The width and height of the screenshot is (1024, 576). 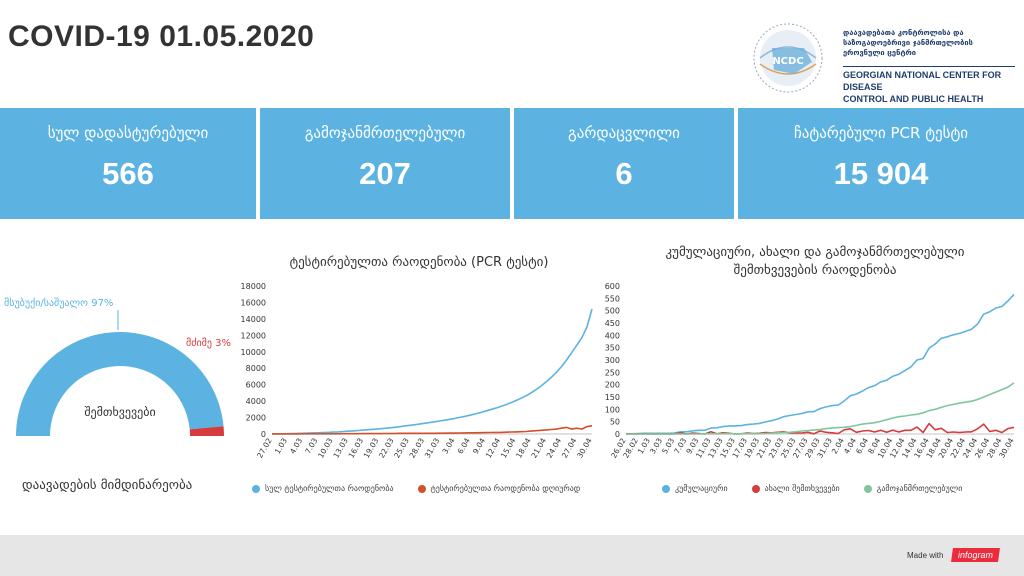 I want to click on legend-item: კუმულაციური, so click(x=695, y=488).